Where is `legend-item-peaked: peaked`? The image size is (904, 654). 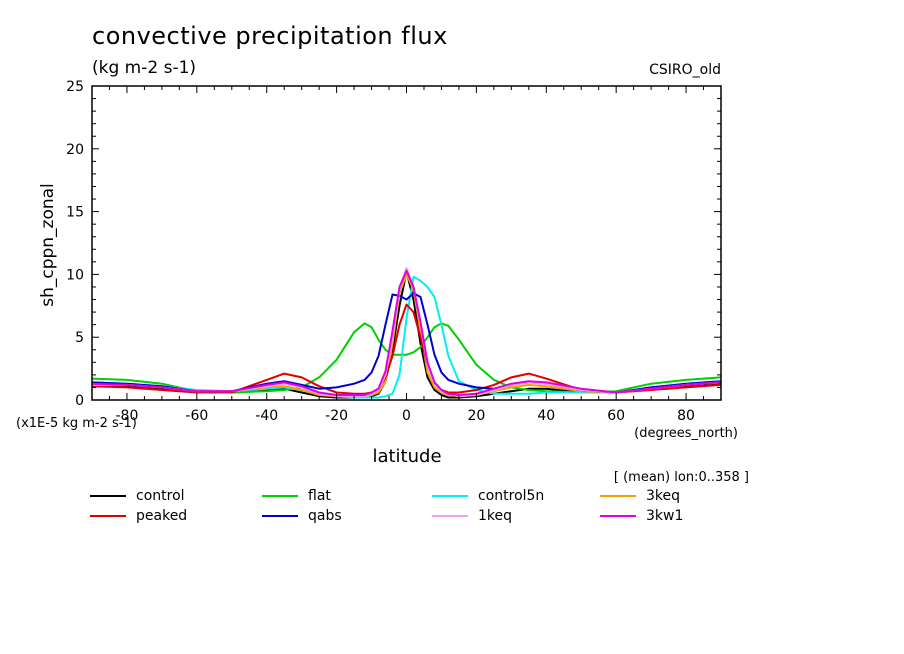 legend-item-peaked: peaked is located at coordinates (138, 516).